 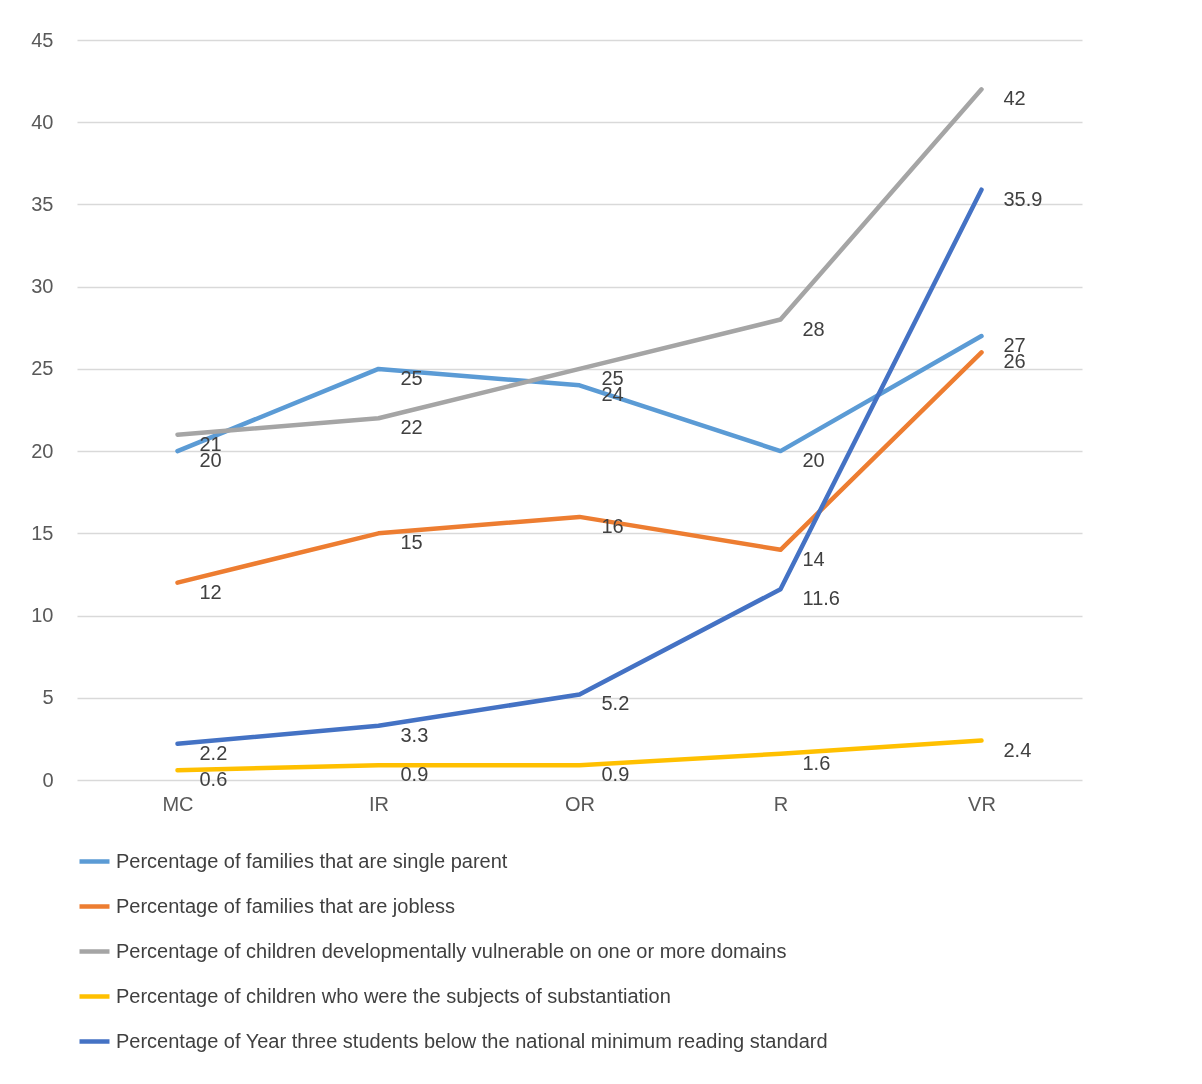 What do you see at coordinates (210, 591) in the screenshot?
I see `data-label: 12` at bounding box center [210, 591].